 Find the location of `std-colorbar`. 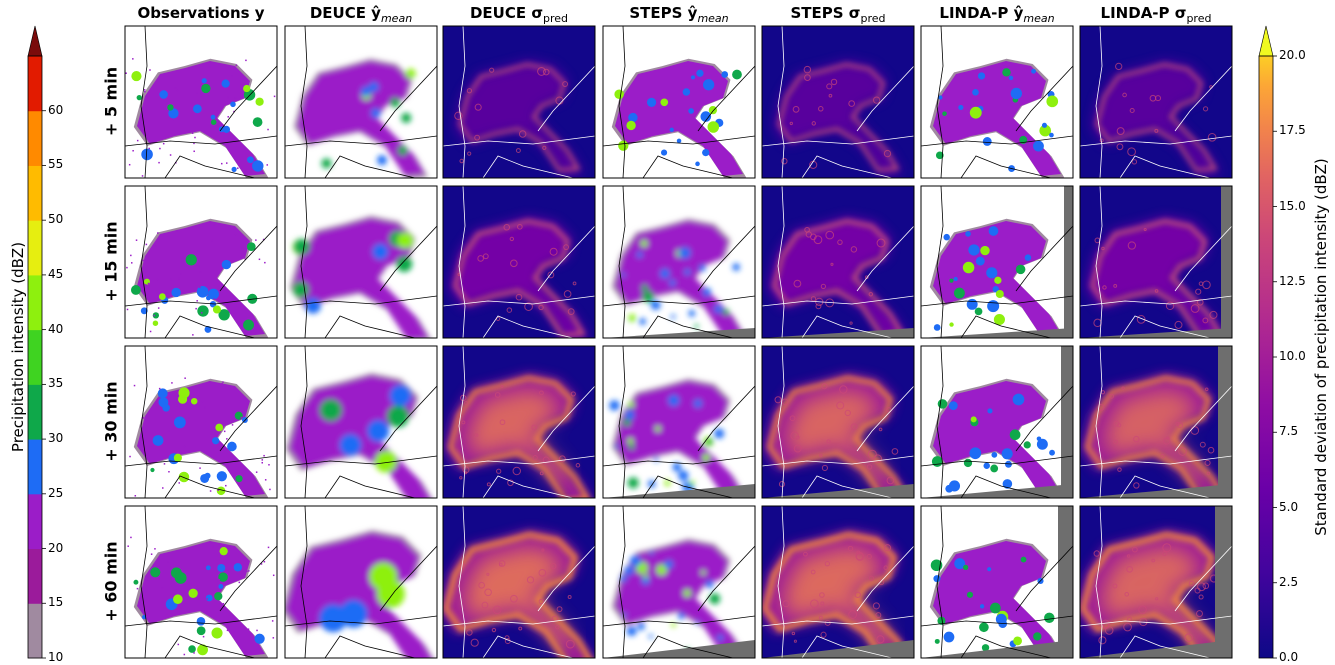

std-colorbar is located at coordinates (1267, 342).